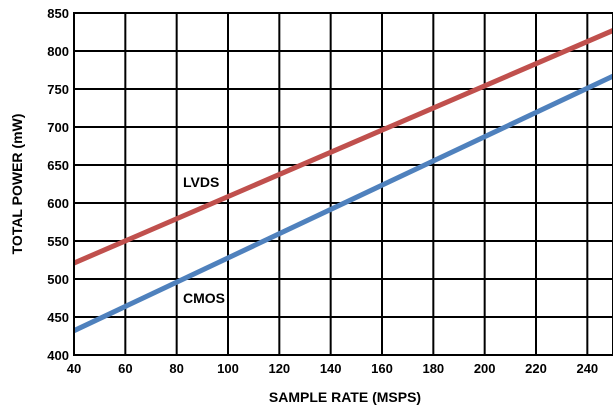 The height and width of the screenshot is (411, 613). What do you see at coordinates (433, 368) in the screenshot?
I see `x-tick-180: 180` at bounding box center [433, 368].